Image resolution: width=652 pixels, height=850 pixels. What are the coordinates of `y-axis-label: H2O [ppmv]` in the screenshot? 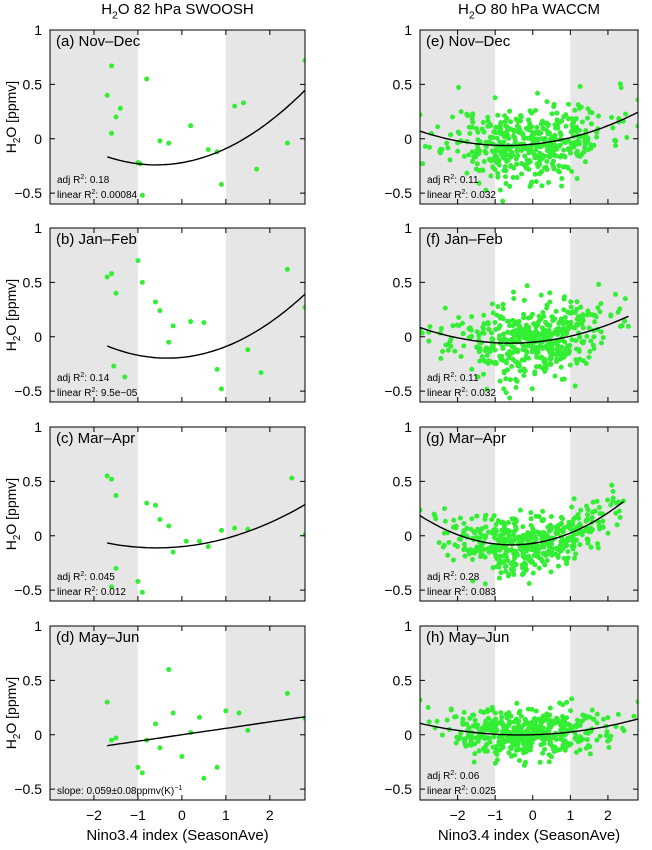 It's located at (13, 514).